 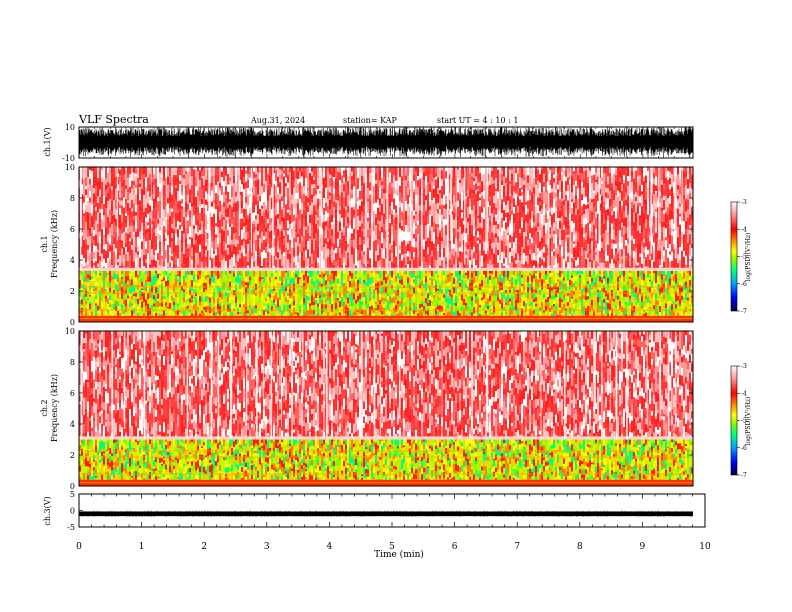 I want to click on start-time-label: start UT = 4 : 10 : 1, so click(x=477, y=120).